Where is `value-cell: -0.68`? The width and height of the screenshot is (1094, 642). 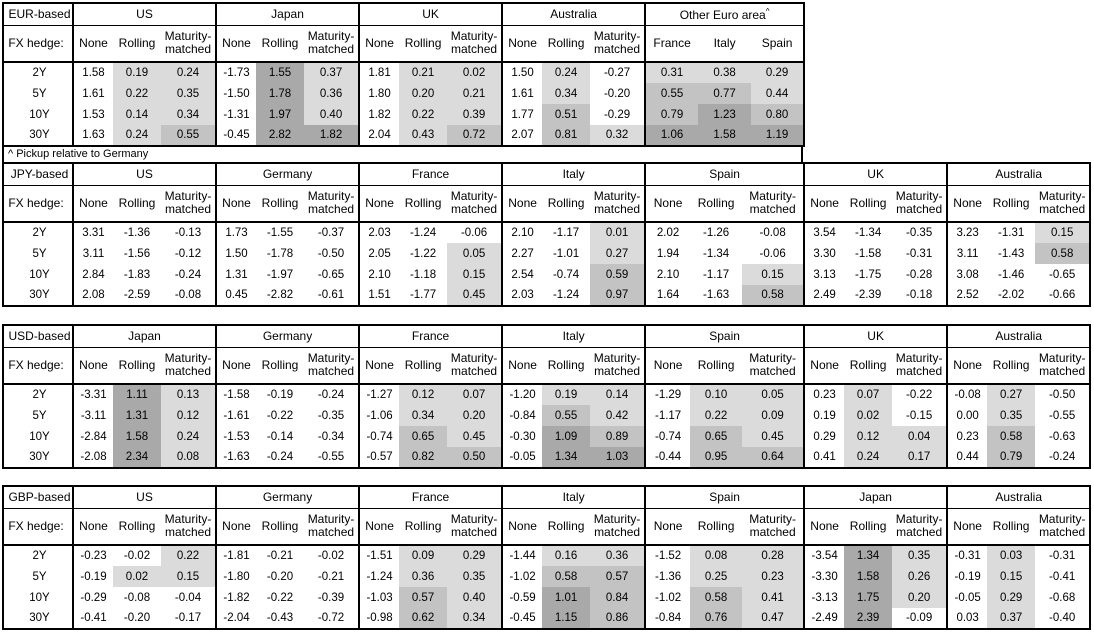
value-cell: -0.68 is located at coordinates (1062, 597).